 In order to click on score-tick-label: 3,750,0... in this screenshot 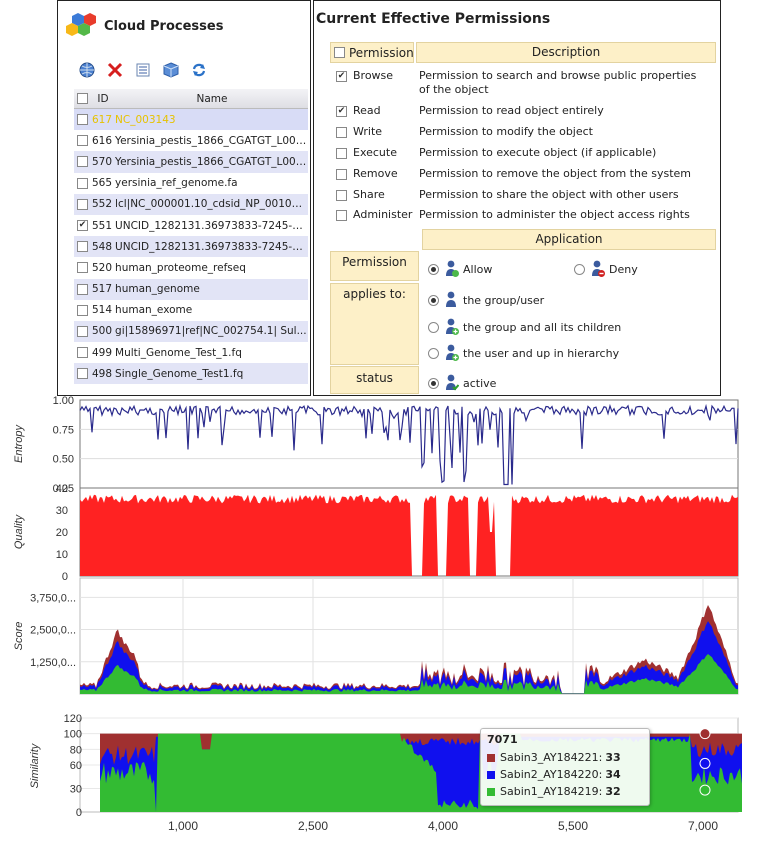, I will do `click(53, 598)`.